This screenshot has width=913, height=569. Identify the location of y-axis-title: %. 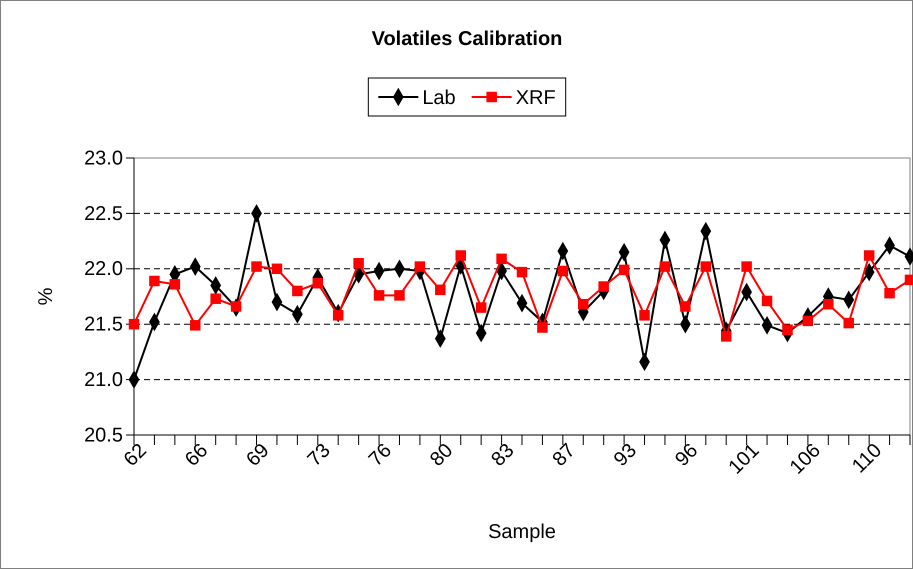
(46, 296).